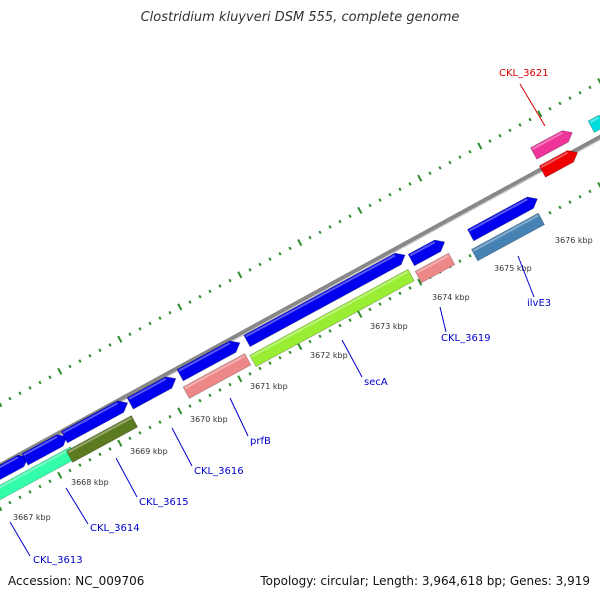 The width and height of the screenshot is (600, 600). Describe the element at coordinates (115, 528) in the screenshot. I see `gene-label-ckl3614: CKL_3614` at that location.